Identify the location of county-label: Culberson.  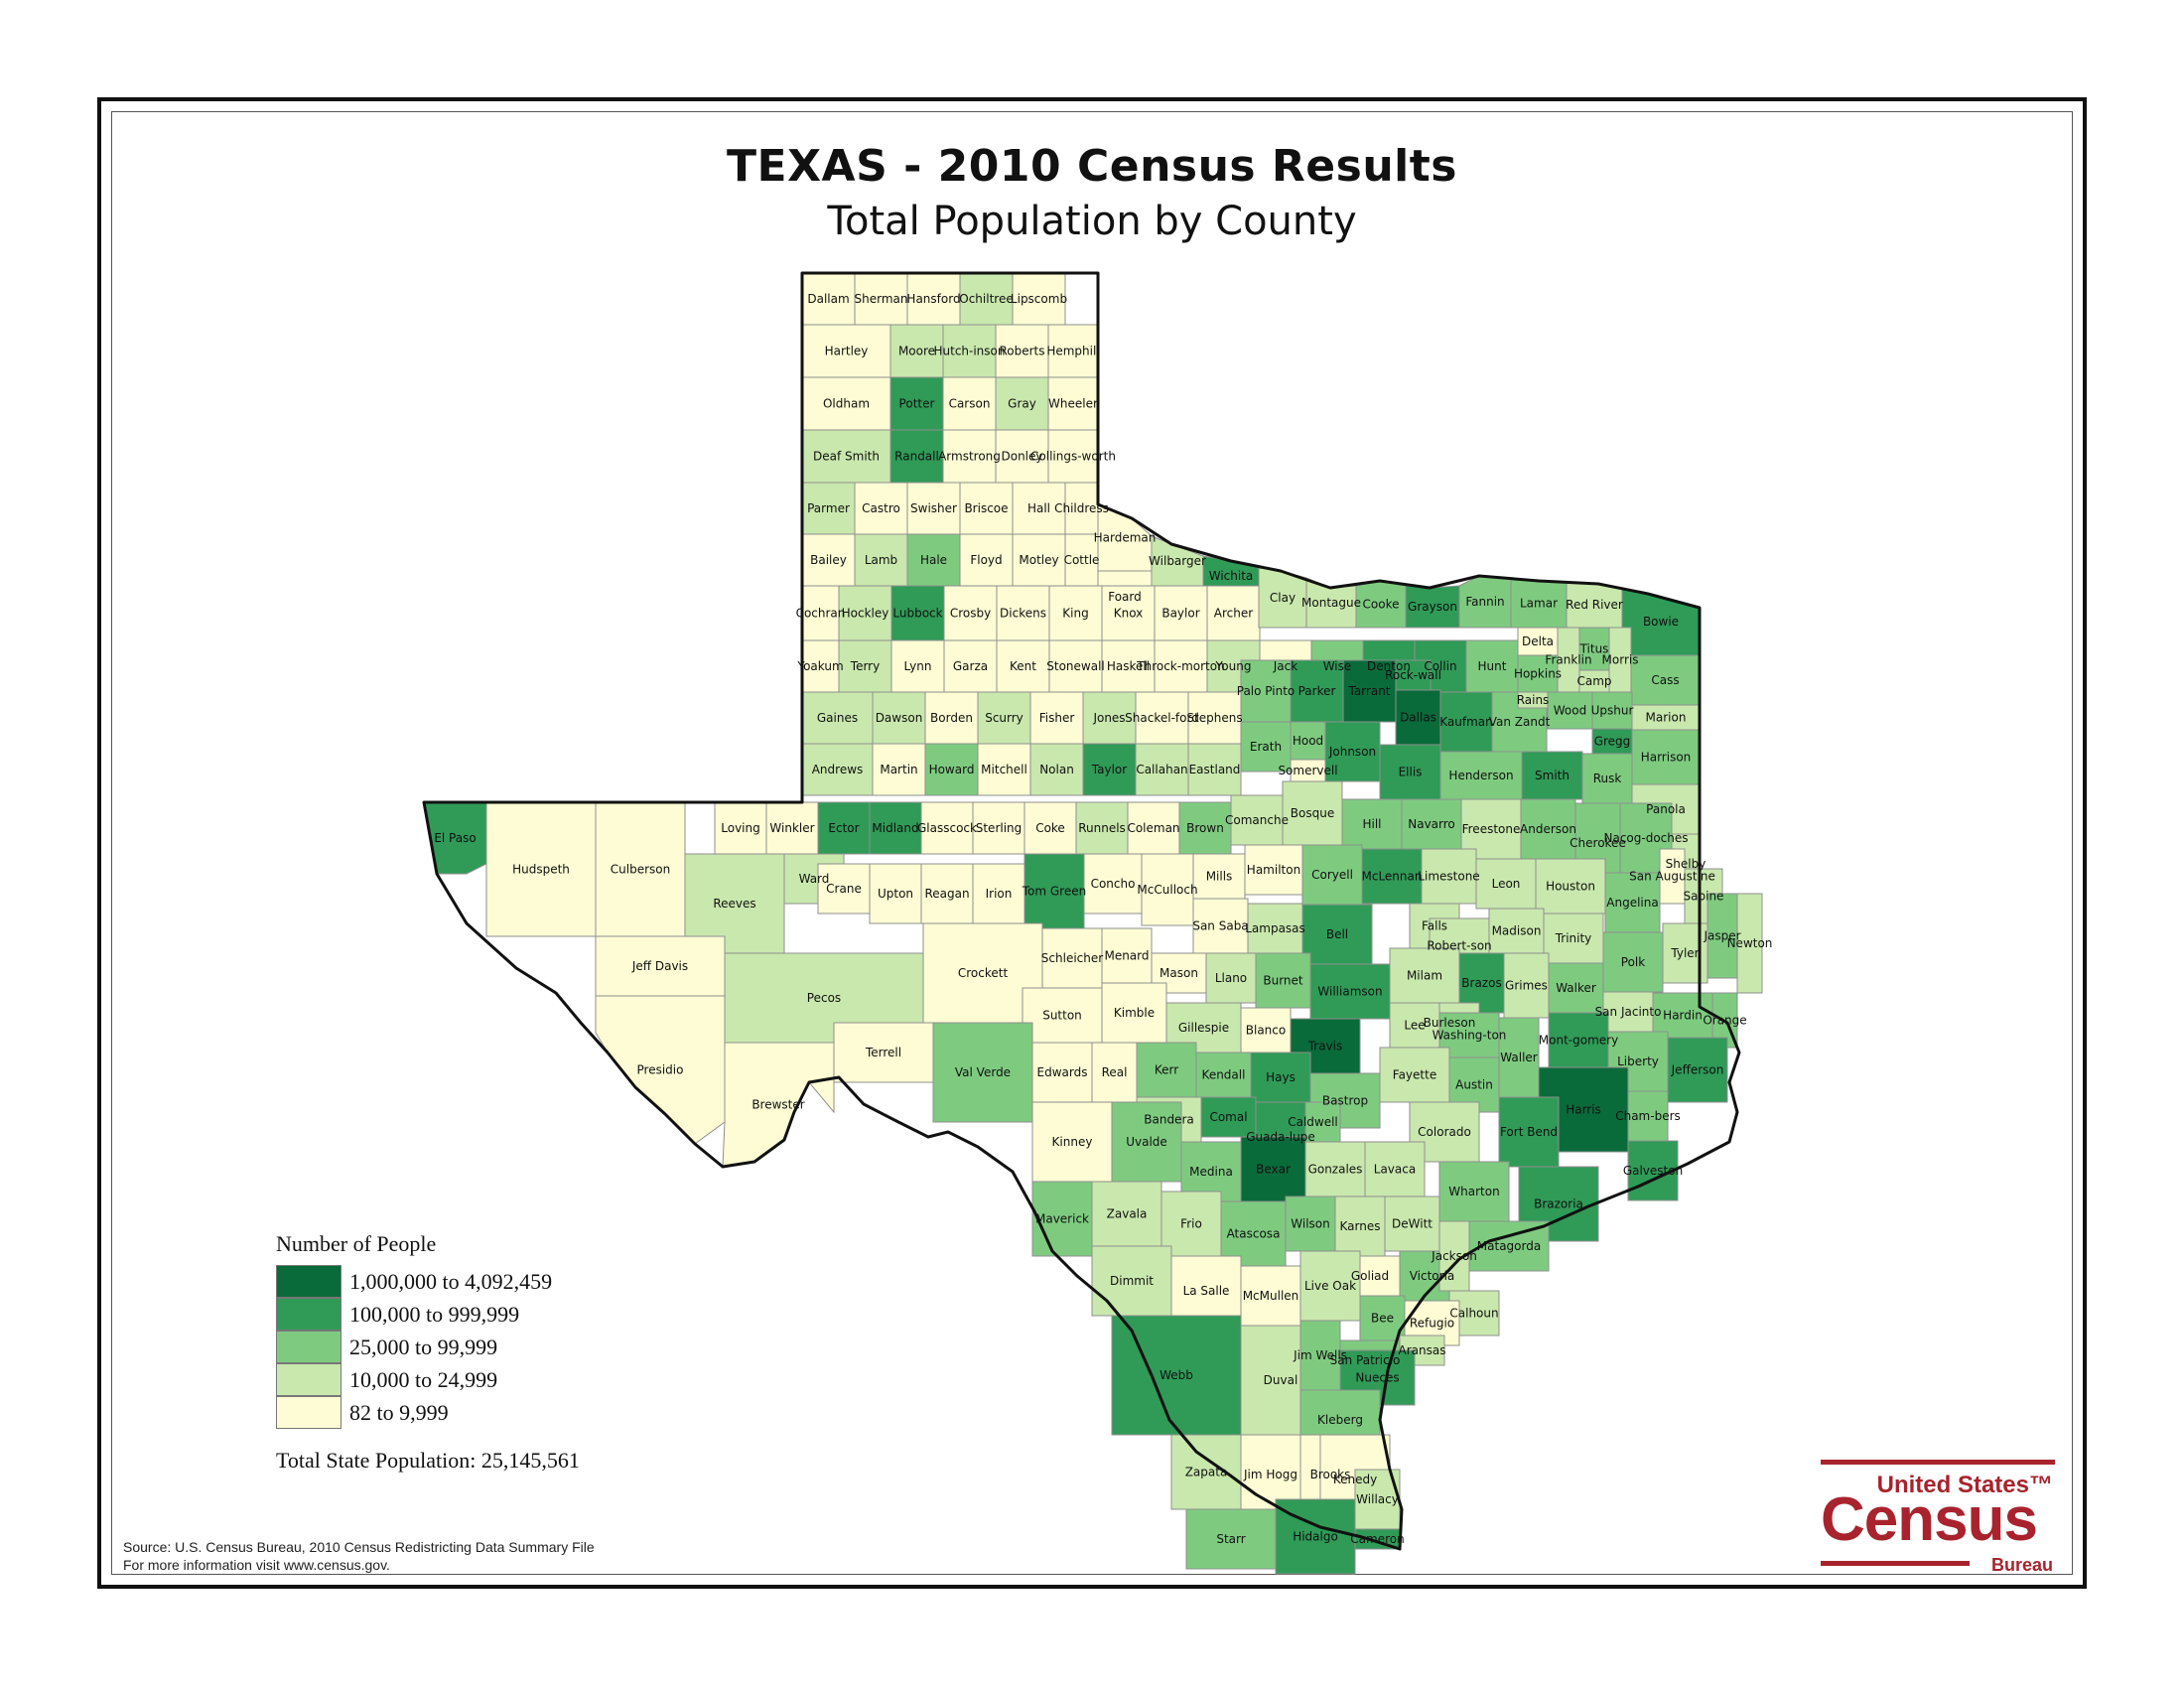
(640, 870).